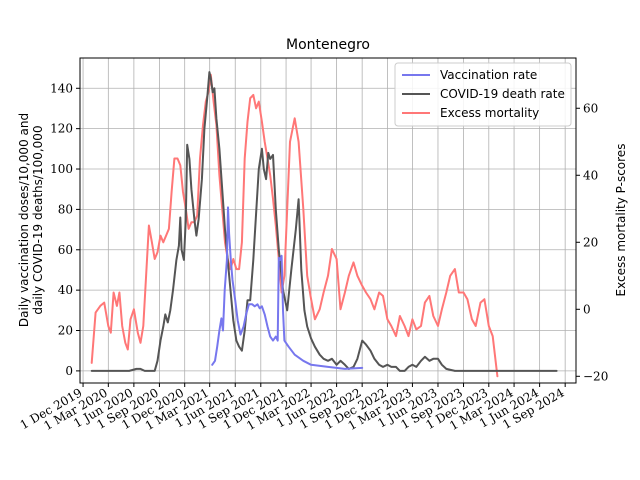 The width and height of the screenshot is (640, 480). I want to click on right-axis-label-group: Excess mortality P-scores, so click(621, 220).